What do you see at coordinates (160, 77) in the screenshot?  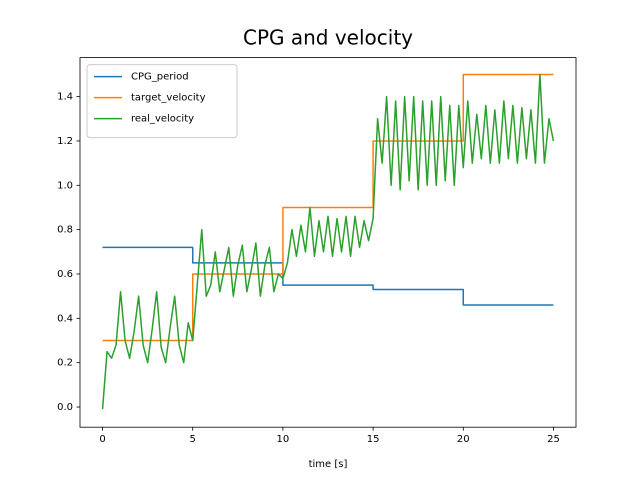 I see `legend-label: CPG_period` at bounding box center [160, 77].